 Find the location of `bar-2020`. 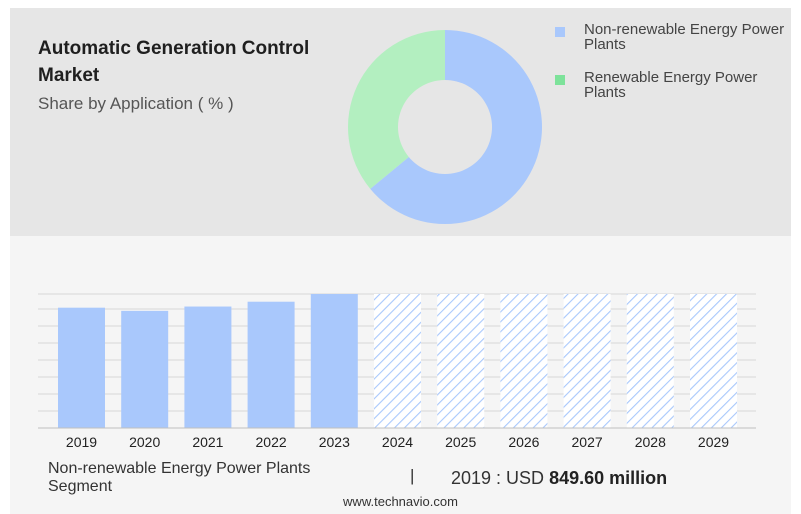

bar-2020 is located at coordinates (145, 369).